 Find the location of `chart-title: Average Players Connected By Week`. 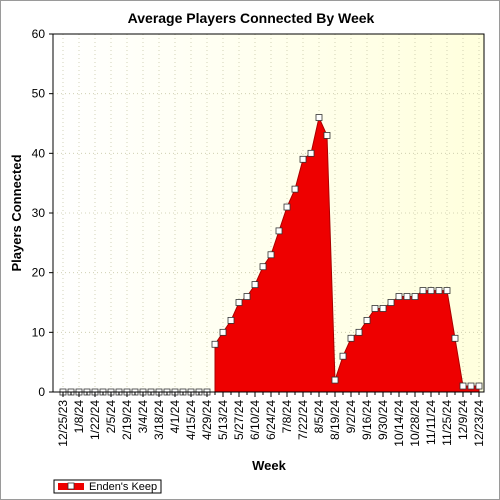

chart-title: Average Players Connected By Week is located at coordinates (251, 18).